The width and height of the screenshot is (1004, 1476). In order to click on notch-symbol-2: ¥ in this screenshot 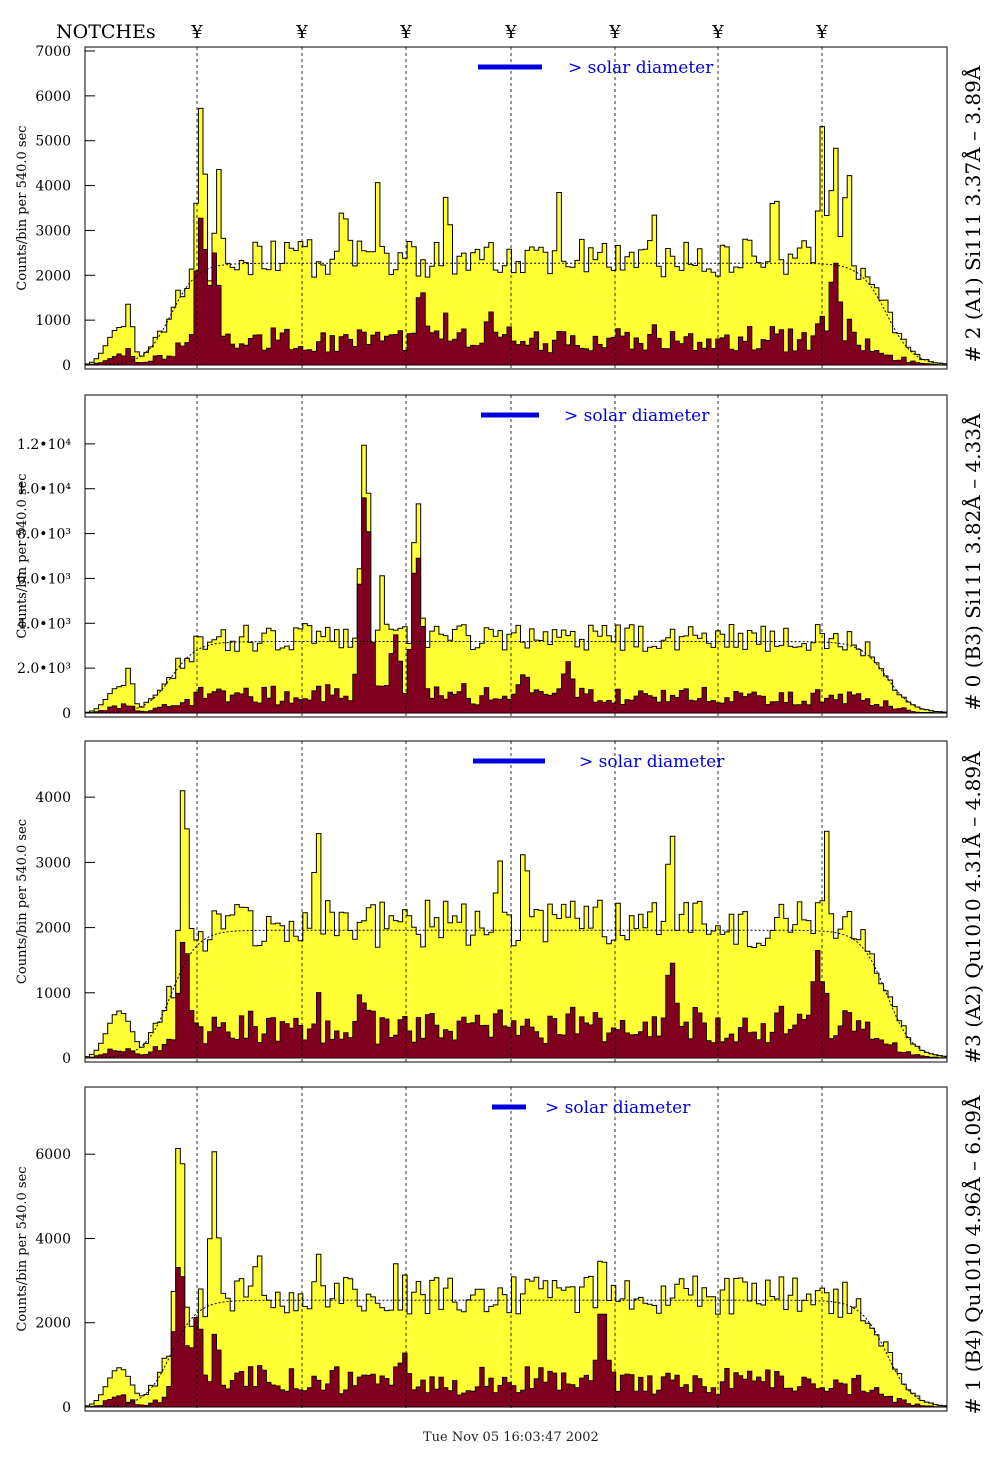, I will do `click(301, 32)`.